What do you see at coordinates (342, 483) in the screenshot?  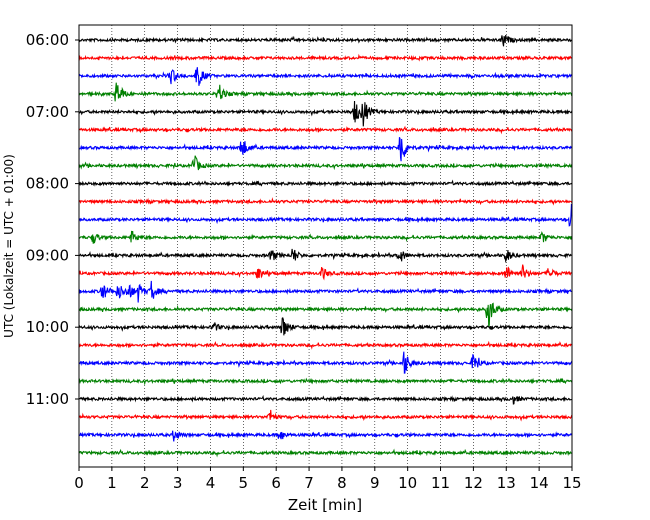 I see `x-tick-label: 8` at bounding box center [342, 483].